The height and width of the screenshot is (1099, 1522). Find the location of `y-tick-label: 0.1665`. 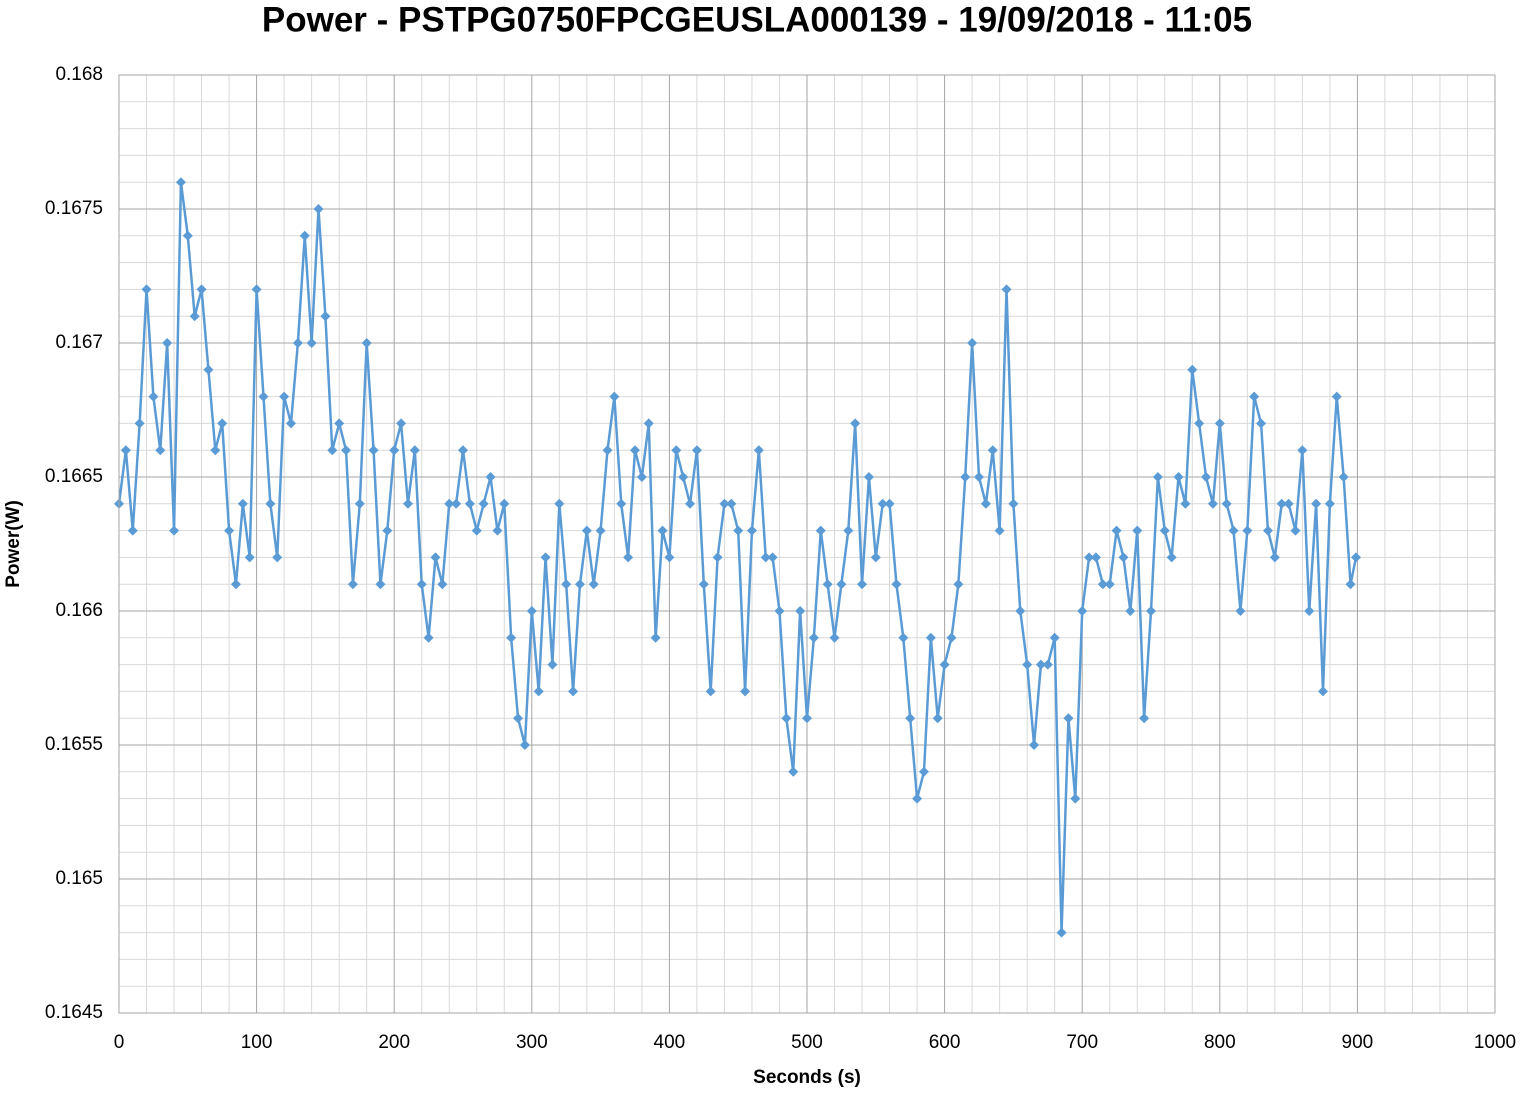

y-tick-label: 0.1665 is located at coordinates (74, 476).